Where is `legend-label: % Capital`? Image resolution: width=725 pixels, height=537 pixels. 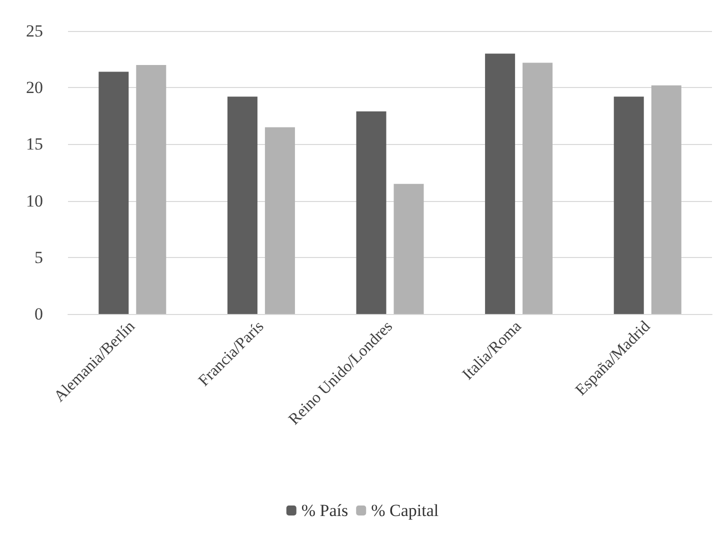 legend-label: % Capital is located at coordinates (405, 510).